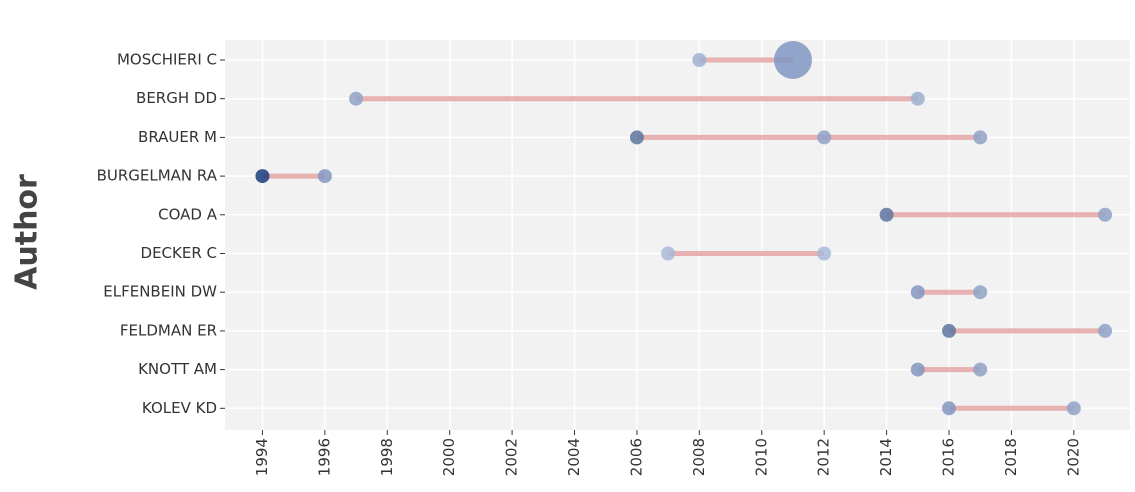  Describe the element at coordinates (177, 369) in the screenshot. I see `y-tick-label: KNOTT AM` at that location.